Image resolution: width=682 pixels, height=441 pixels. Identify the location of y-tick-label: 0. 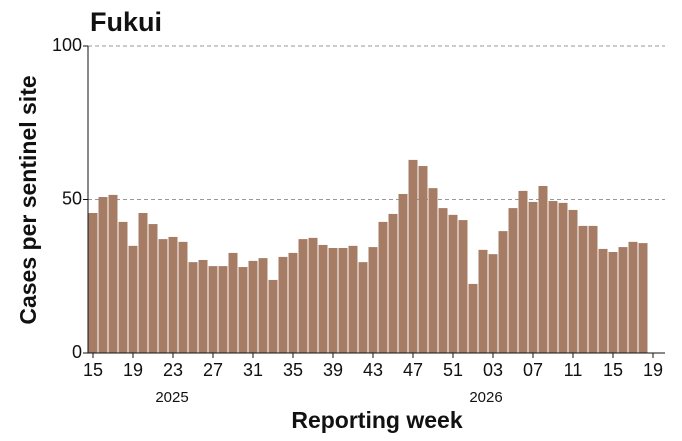
(77, 352).